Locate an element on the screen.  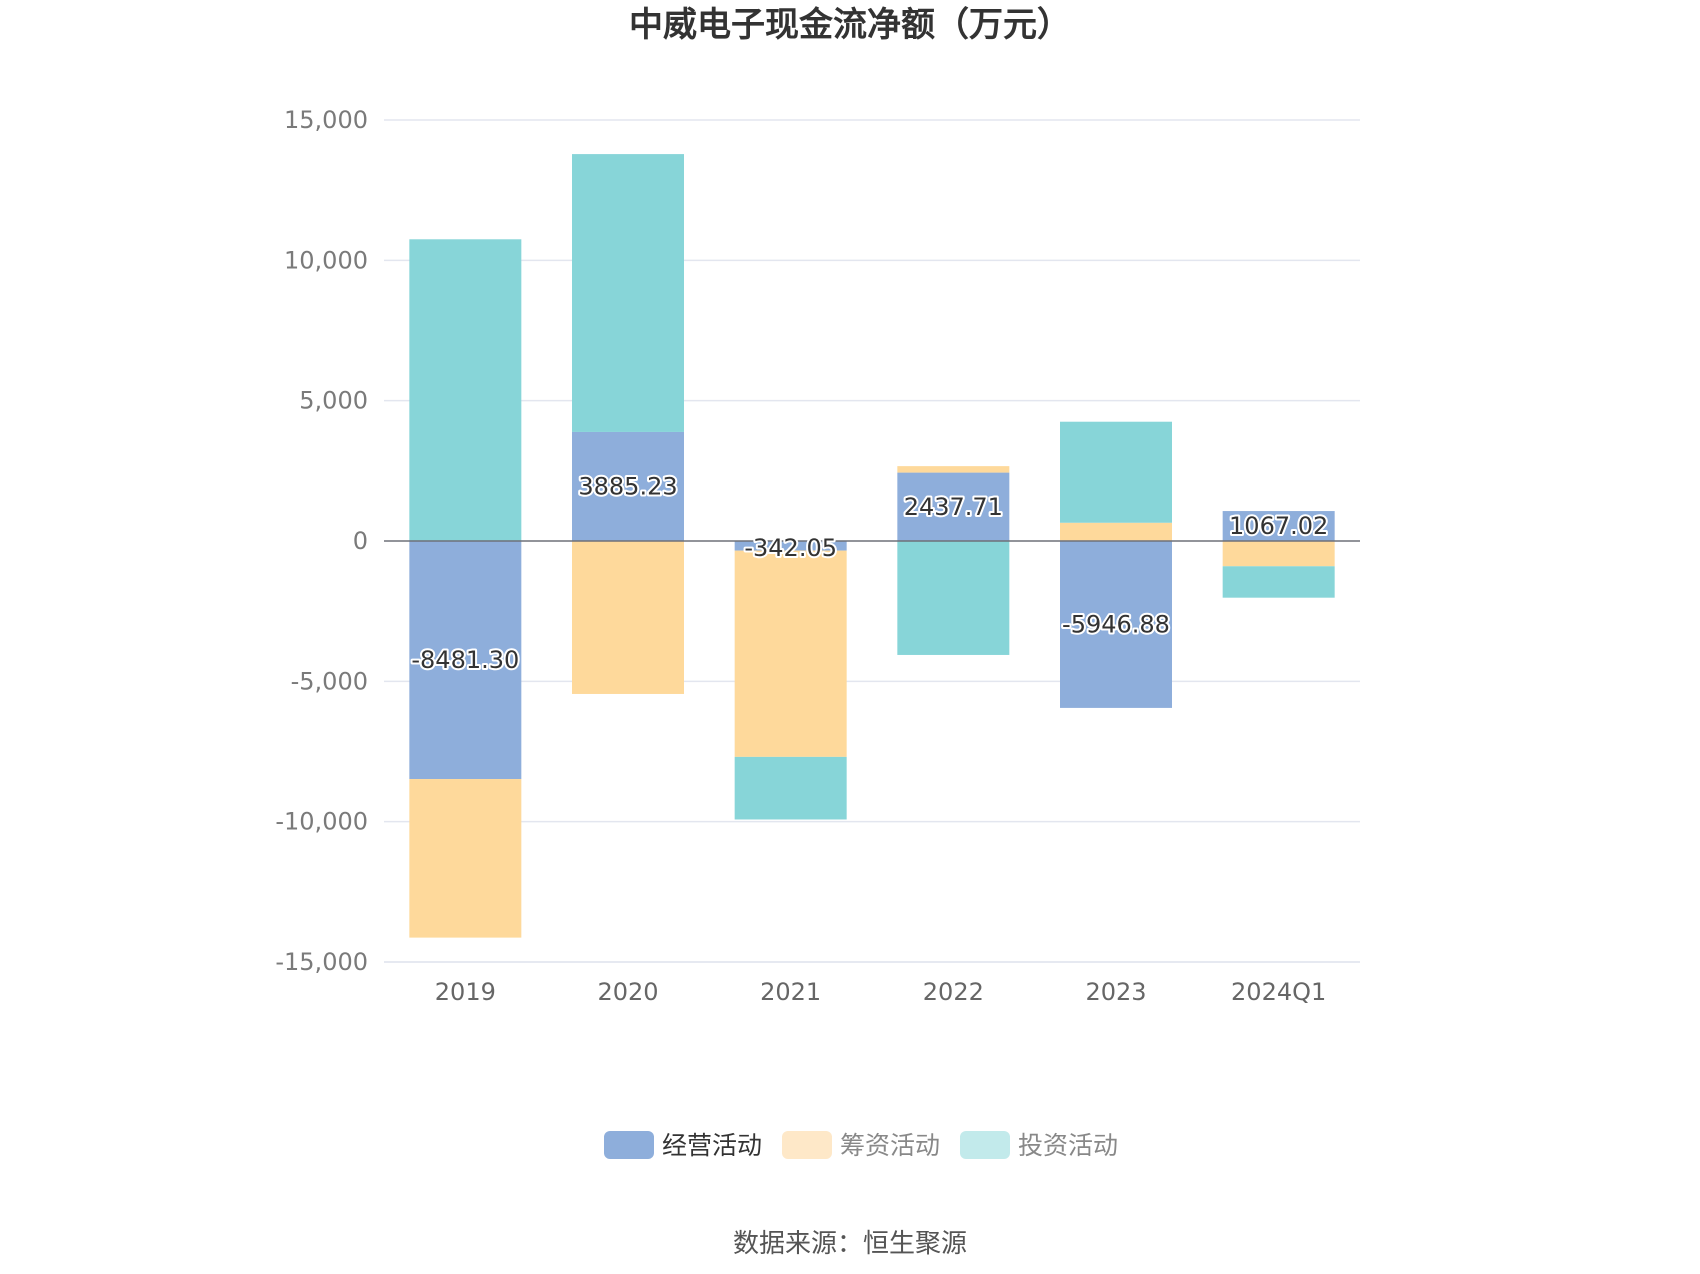
x-tick-label: 2020 is located at coordinates (627, 992).